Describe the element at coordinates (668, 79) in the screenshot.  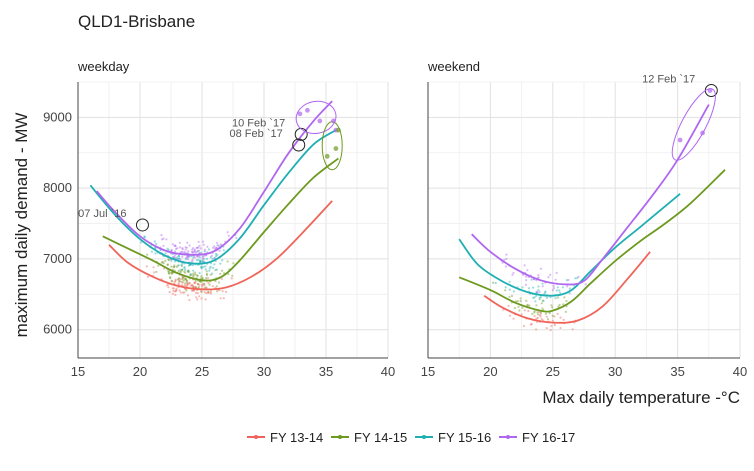
I see `annotation-label: 12 Feb `17` at that location.